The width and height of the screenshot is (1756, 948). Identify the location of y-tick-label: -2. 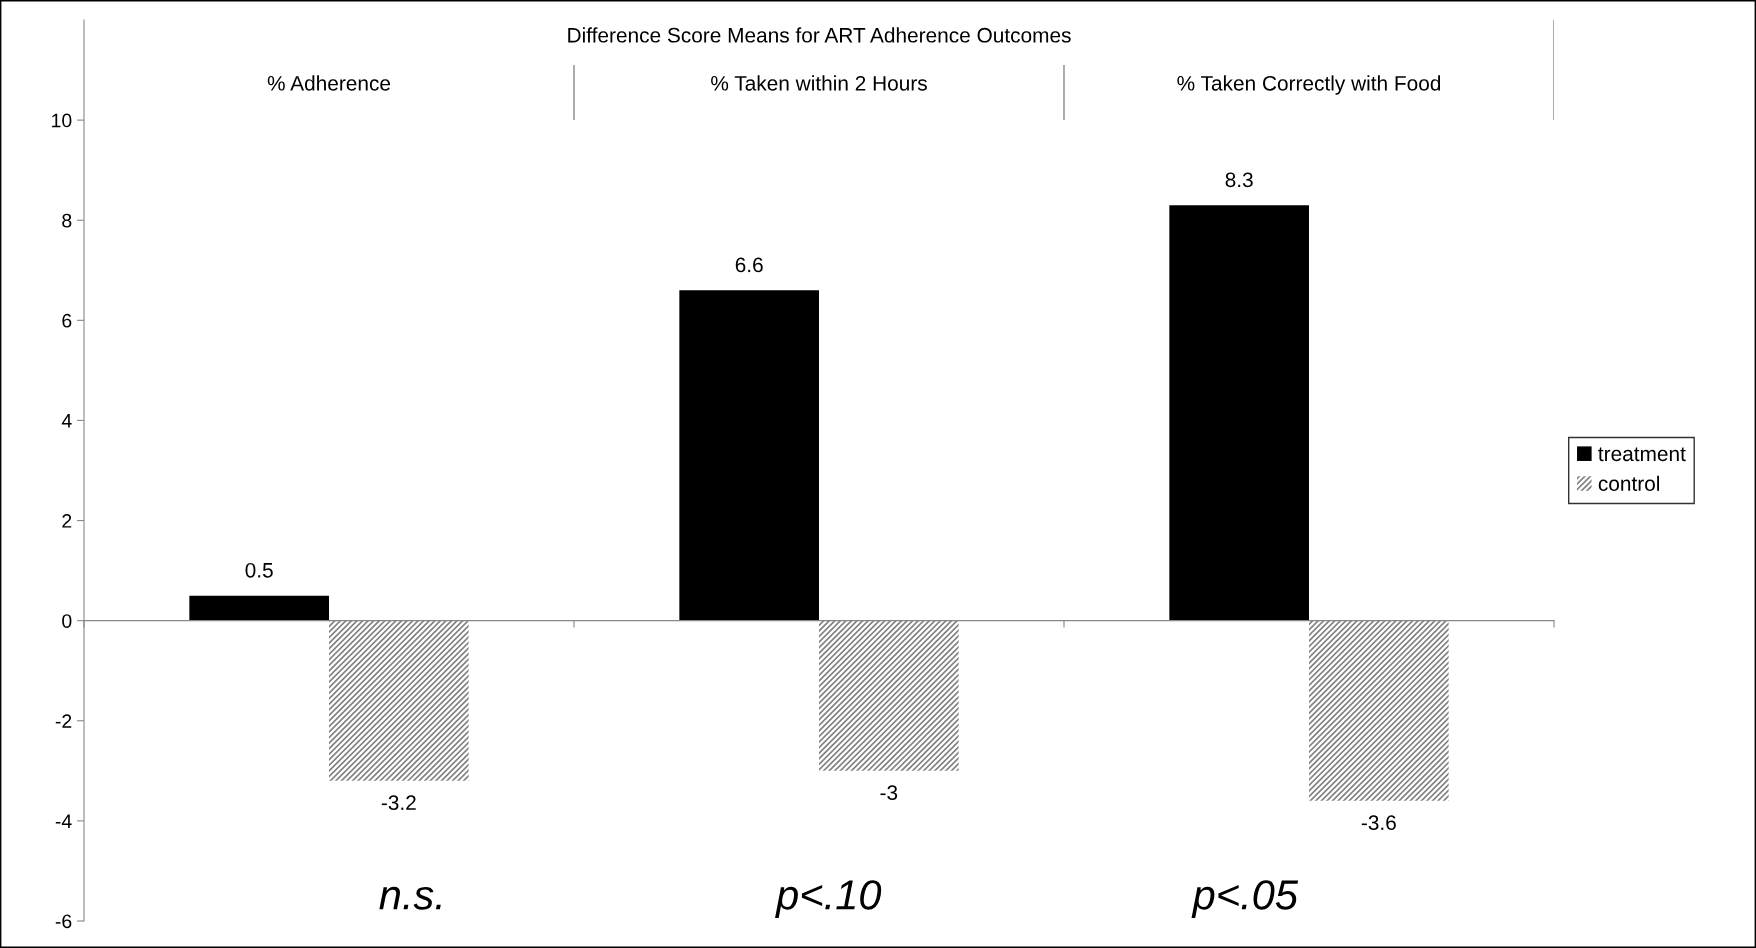
(63, 721).